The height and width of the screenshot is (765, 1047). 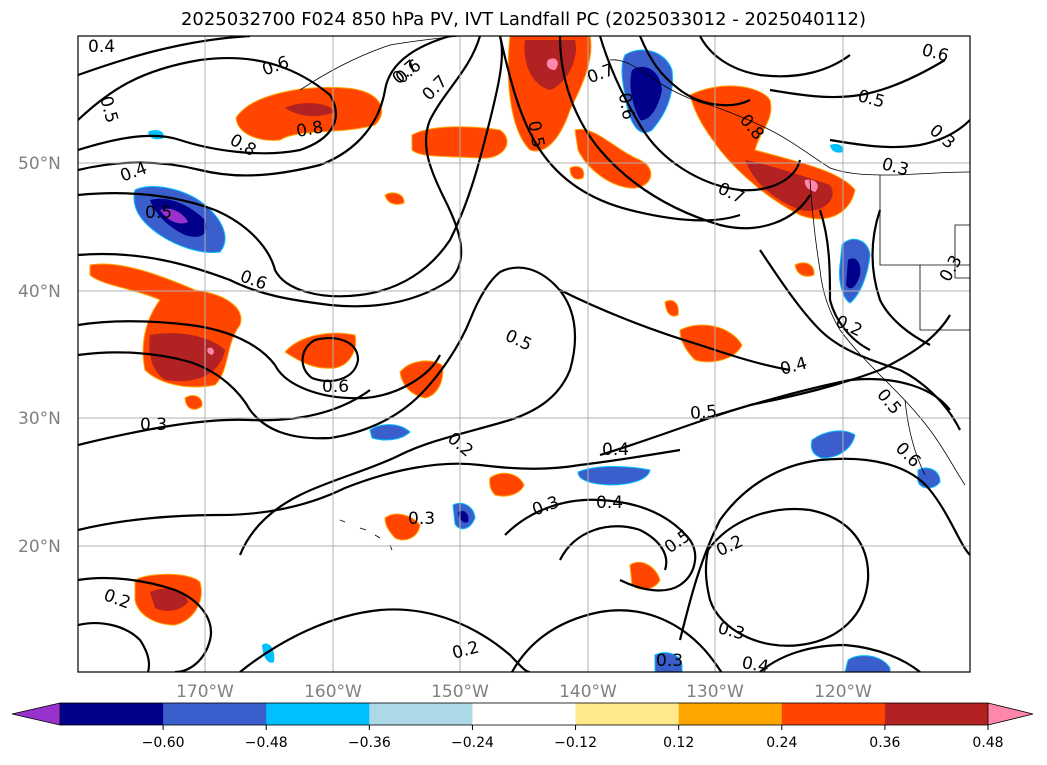 What do you see at coordinates (460, 692) in the screenshot?
I see `lon-label-150w: 150°W` at bounding box center [460, 692].